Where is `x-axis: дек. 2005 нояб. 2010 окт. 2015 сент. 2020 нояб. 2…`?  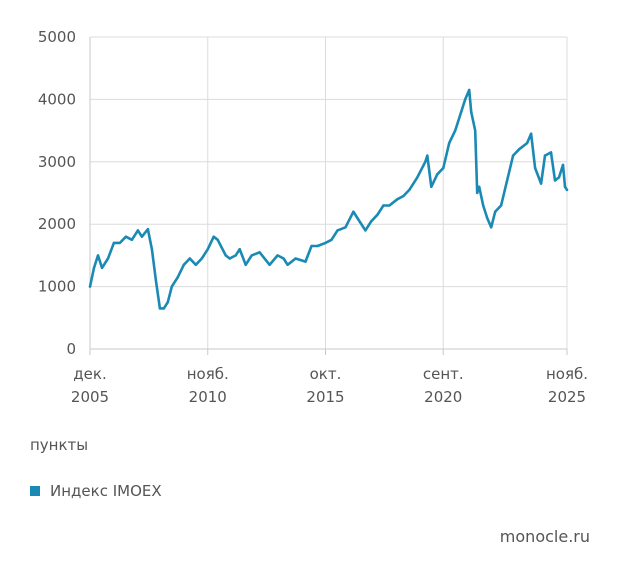 x-axis: дек. 2005 нояб. 2010 окт. 2015 сент. 2020 нояб. 2… is located at coordinates (329, 377).